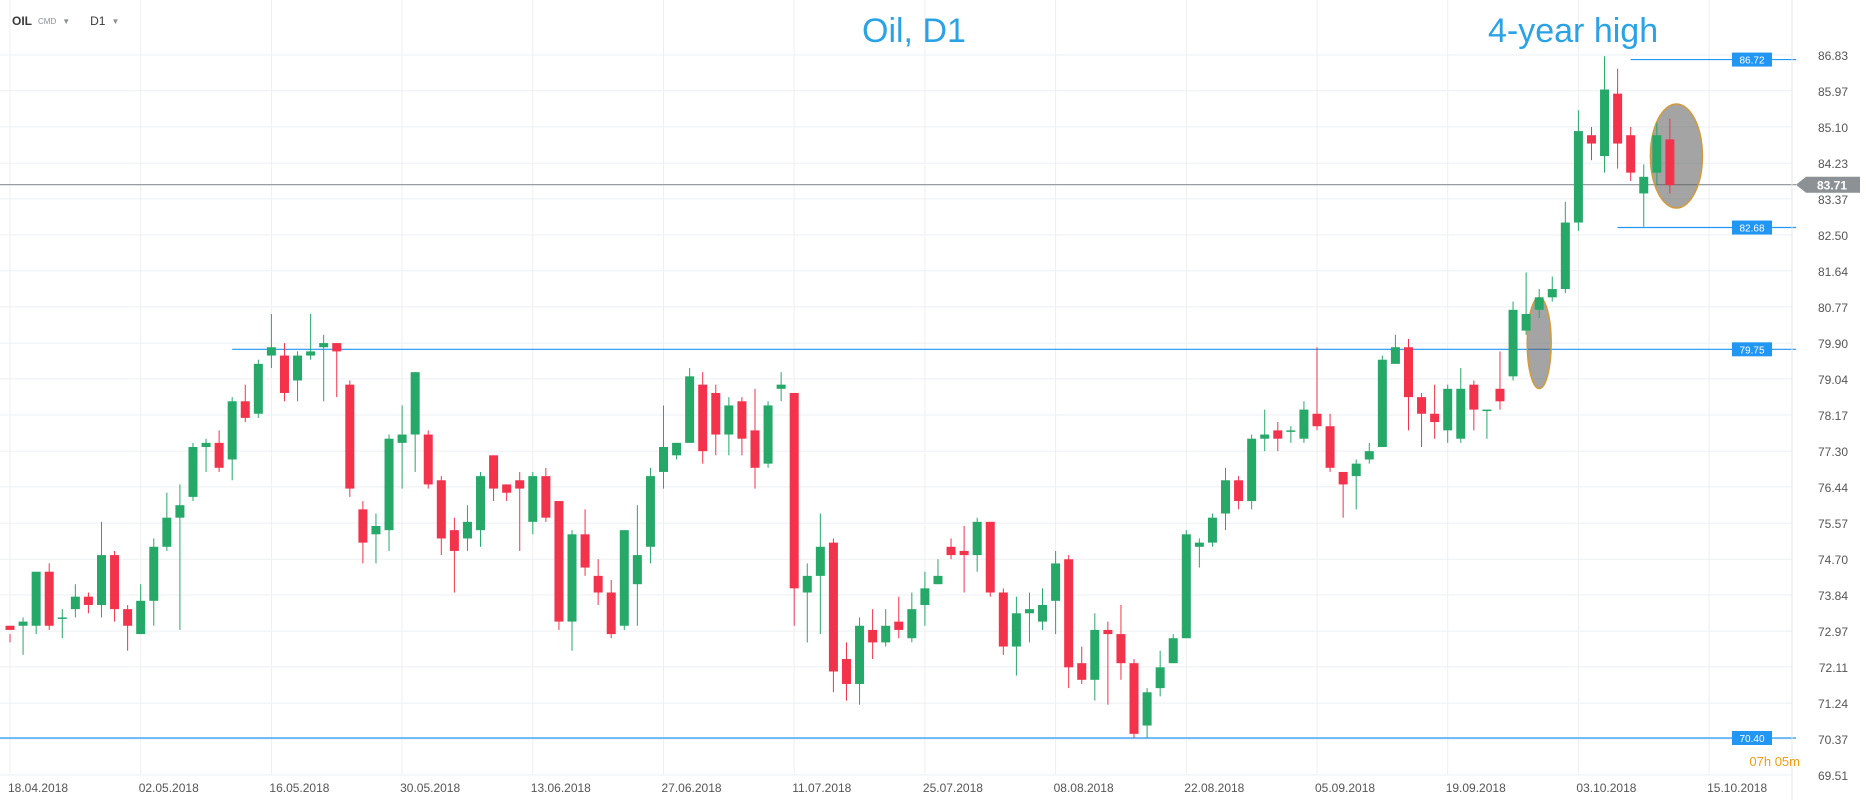 The height and width of the screenshot is (806, 1866). What do you see at coordinates (299, 788) in the screenshot?
I see `x-tick-label: 16.05.2018` at bounding box center [299, 788].